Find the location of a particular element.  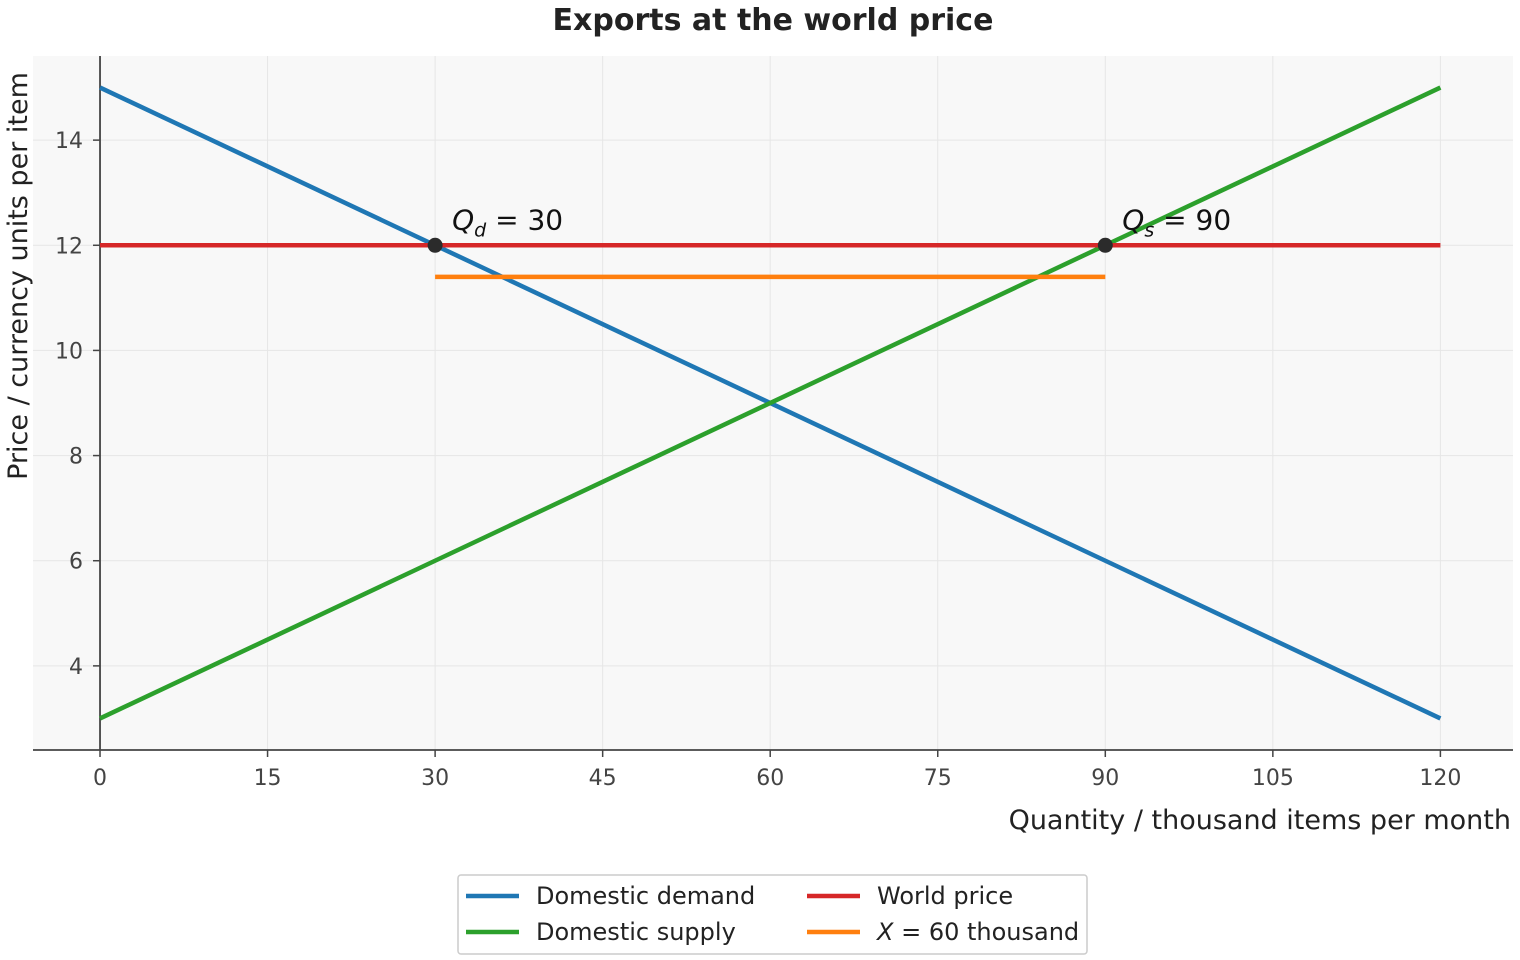

x-tick-label: 15 is located at coordinates (268, 778).